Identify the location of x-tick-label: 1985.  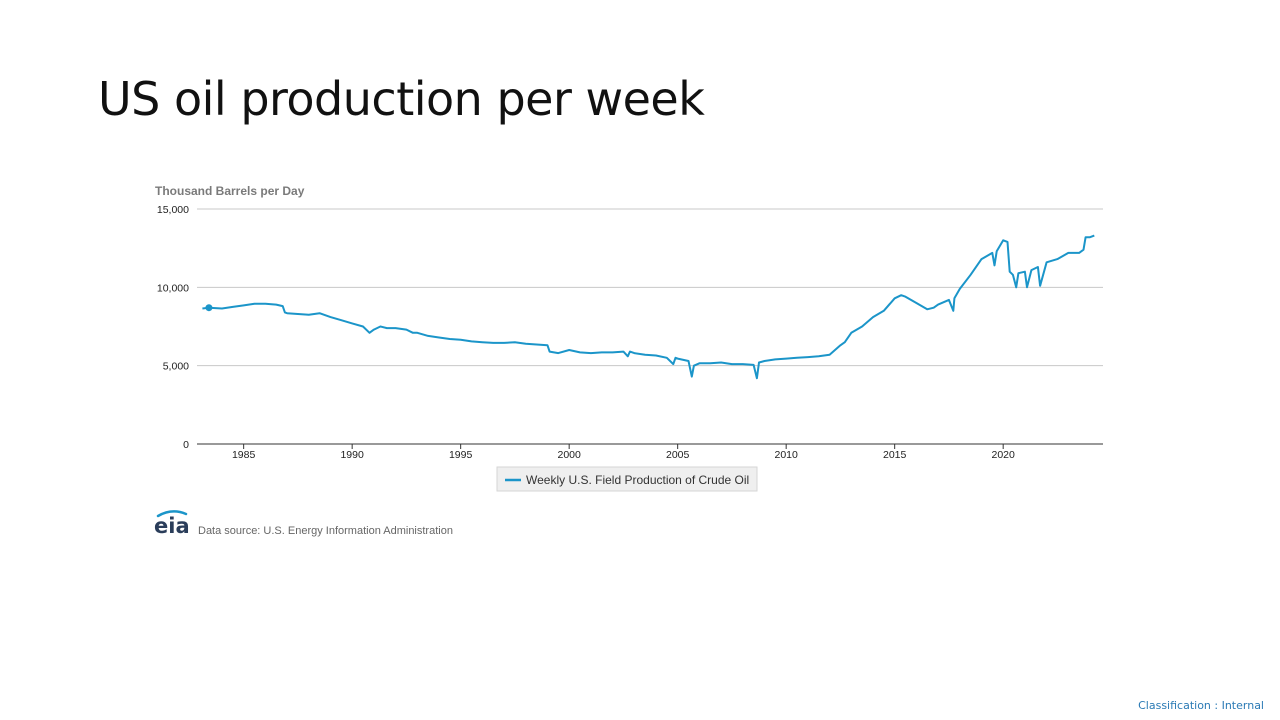
(244, 455).